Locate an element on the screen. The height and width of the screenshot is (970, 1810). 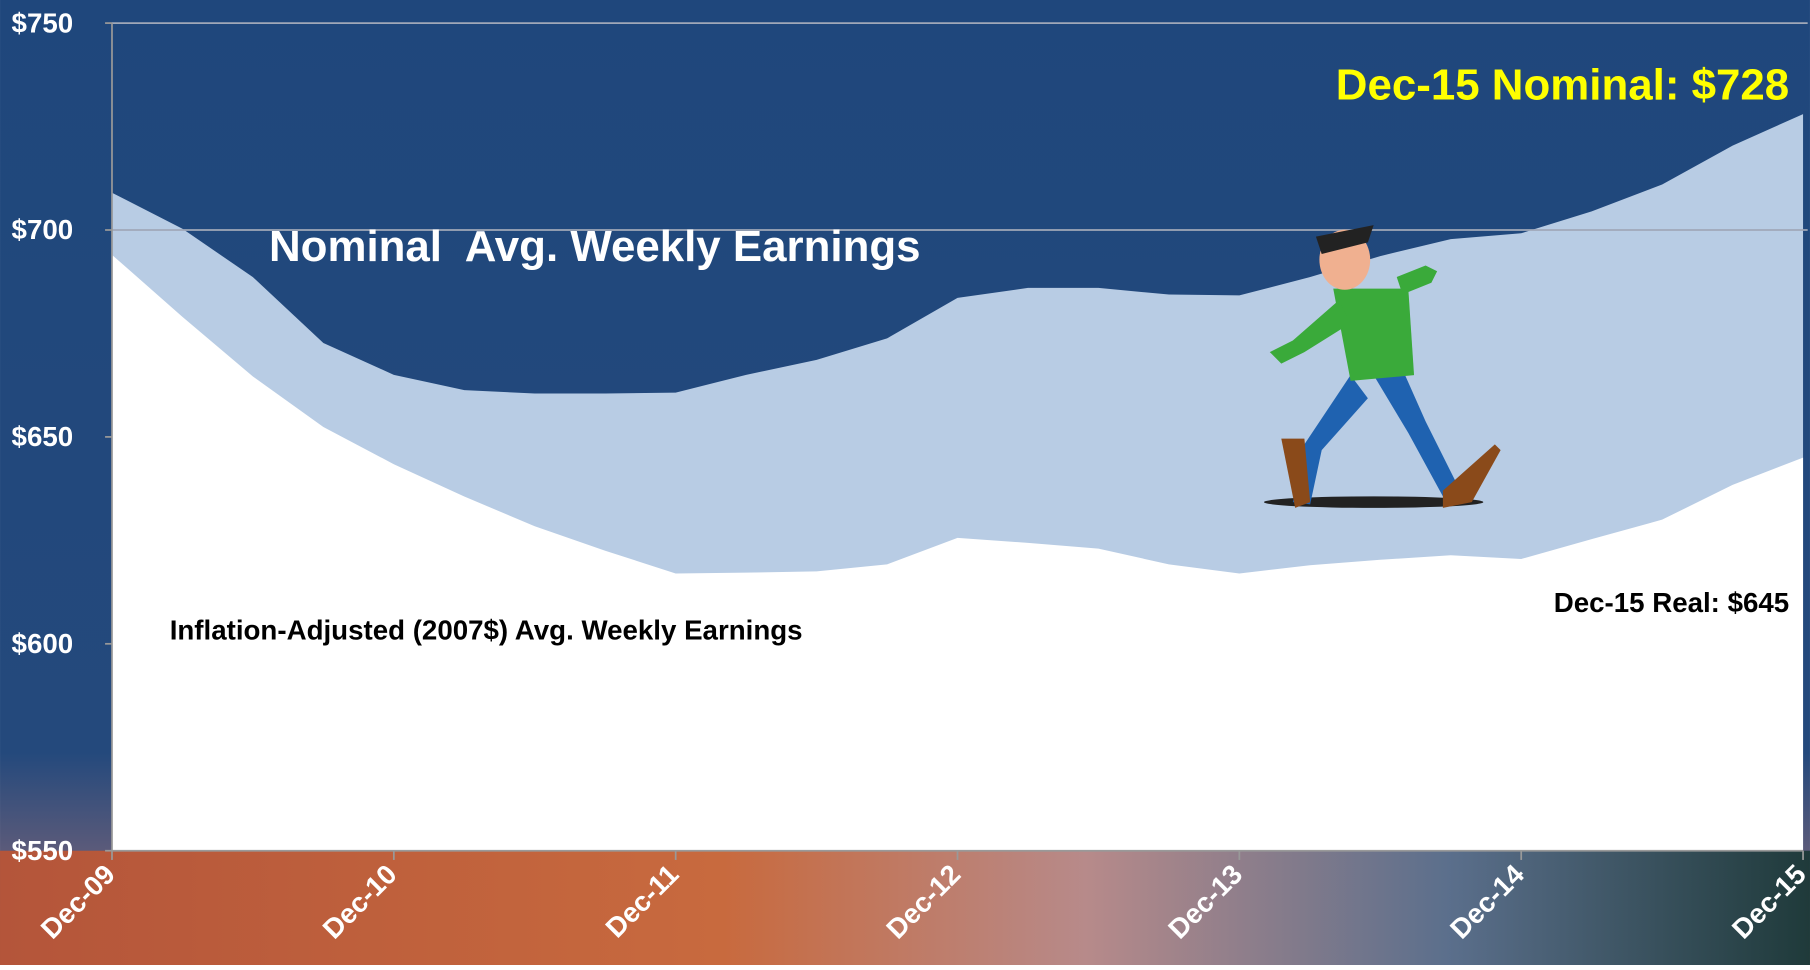
landscape is located at coordinates (905, 907).